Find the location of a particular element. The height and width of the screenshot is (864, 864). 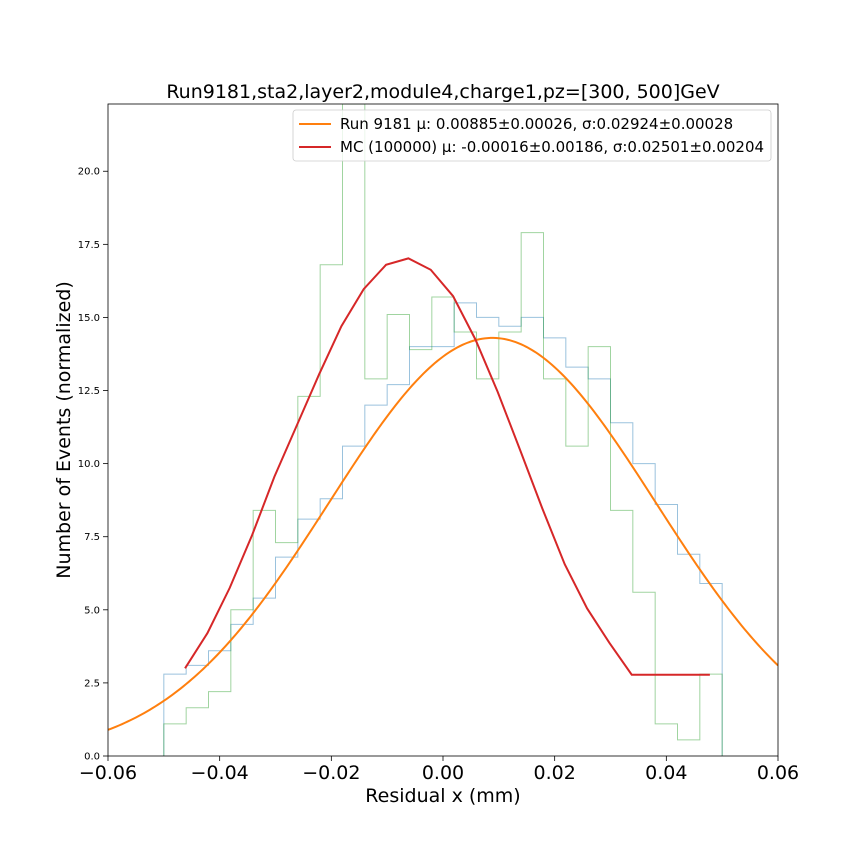

x-tick-label: 0.04 is located at coordinates (666, 773).